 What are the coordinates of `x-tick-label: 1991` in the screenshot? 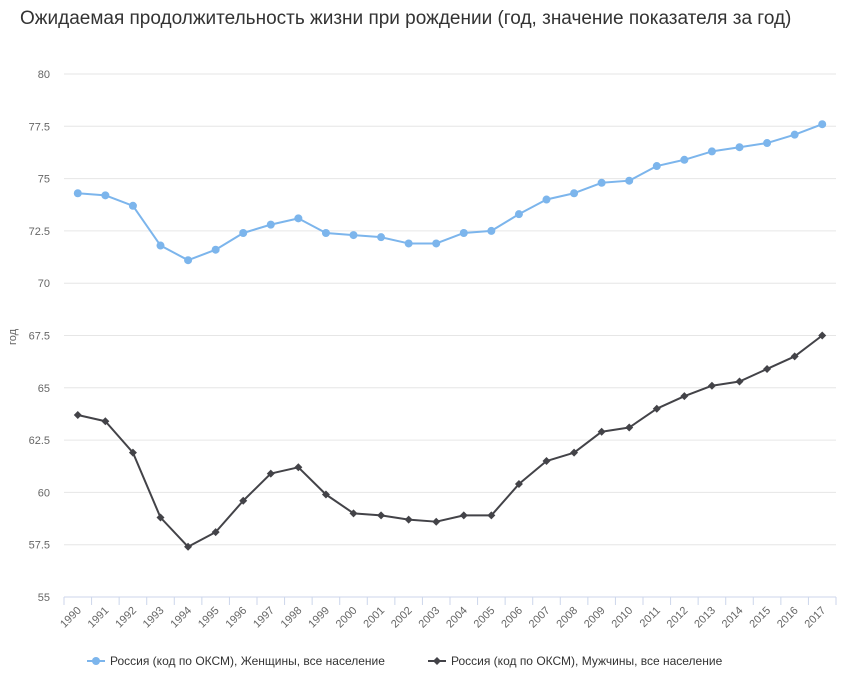 It's located at (99, 618).